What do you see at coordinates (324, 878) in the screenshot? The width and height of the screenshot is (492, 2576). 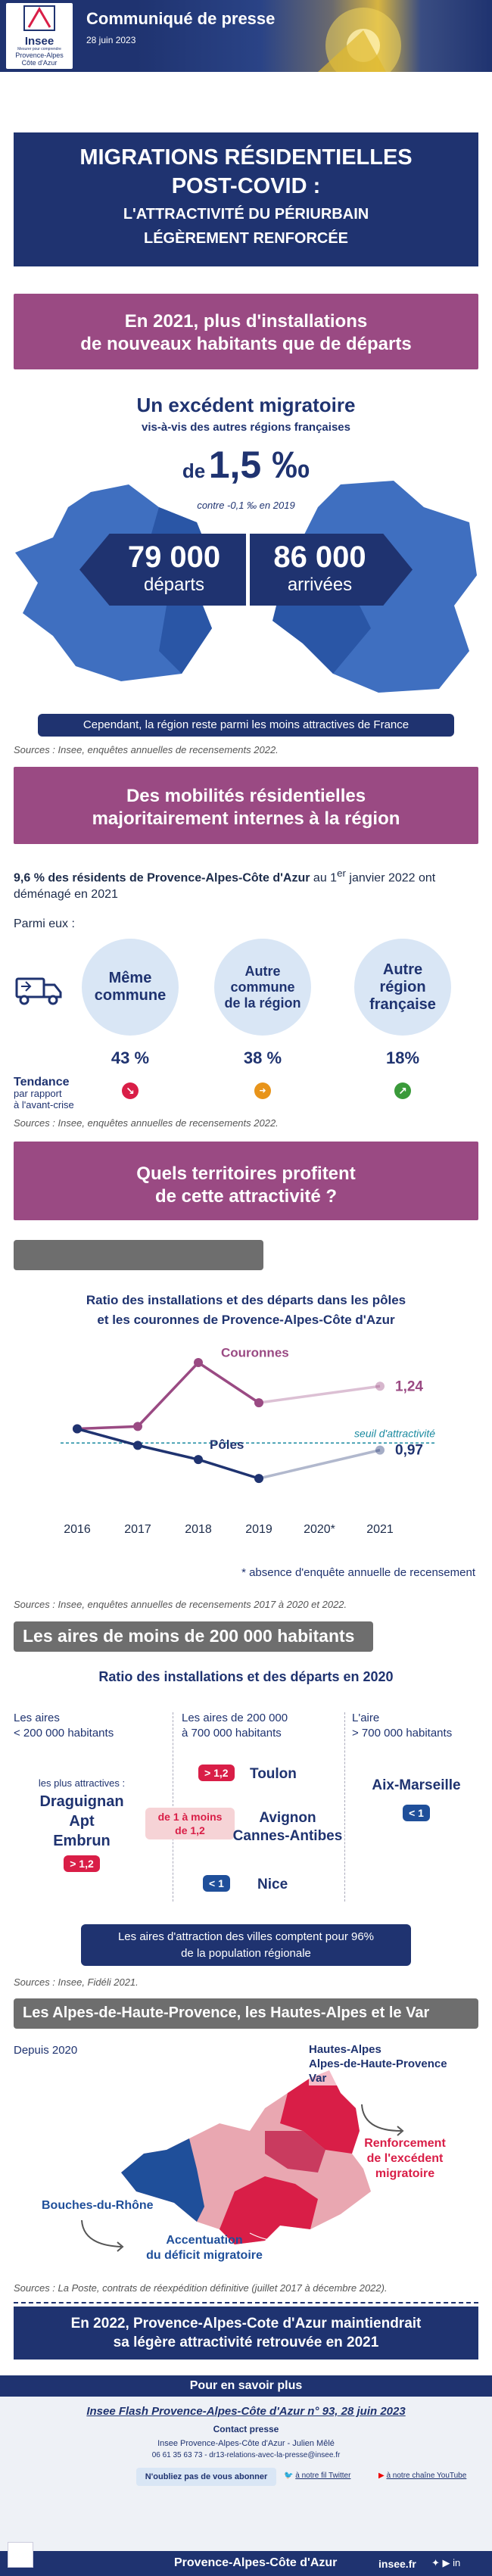 I see `intro-rest: au 1` at bounding box center [324, 878].